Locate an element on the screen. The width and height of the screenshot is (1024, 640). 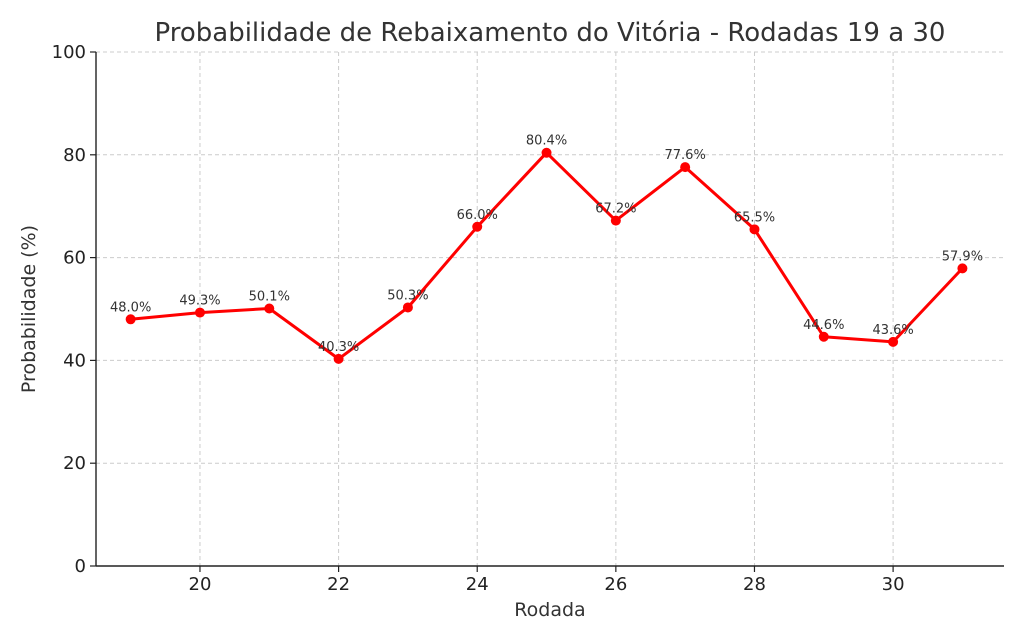
data-label: 40.3% is located at coordinates (338, 347).